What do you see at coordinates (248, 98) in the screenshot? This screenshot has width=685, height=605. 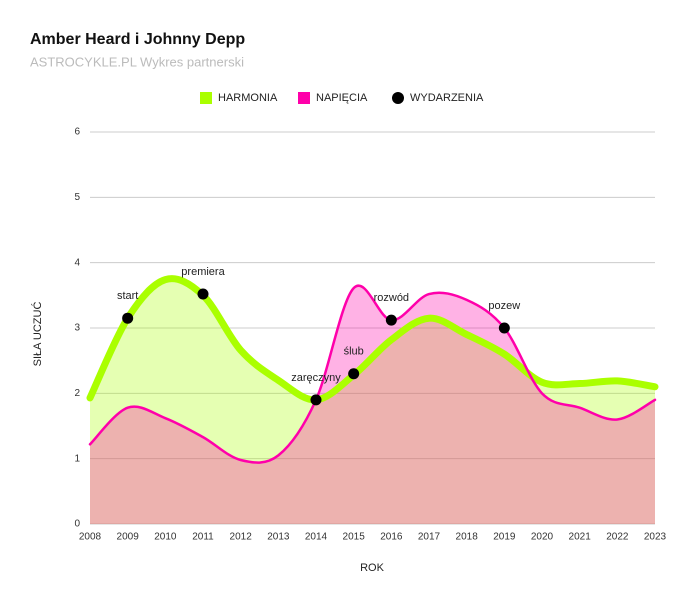 I see `legend-label: HARMONIA` at bounding box center [248, 98].